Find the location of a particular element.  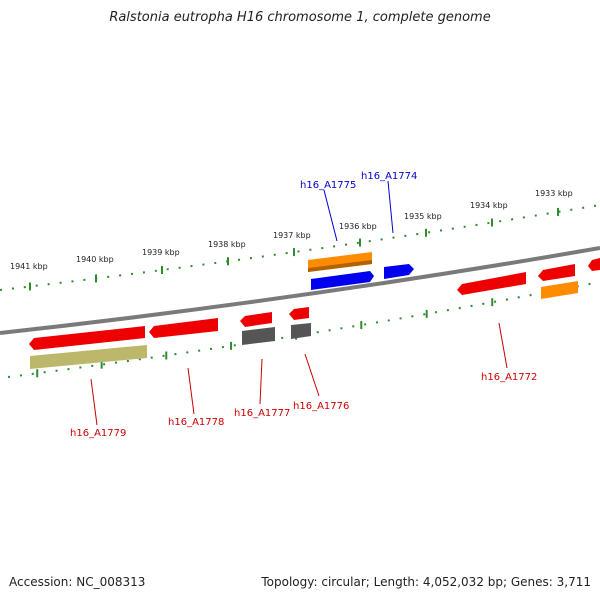

kbp-label: 1940 kbp is located at coordinates (95, 259).